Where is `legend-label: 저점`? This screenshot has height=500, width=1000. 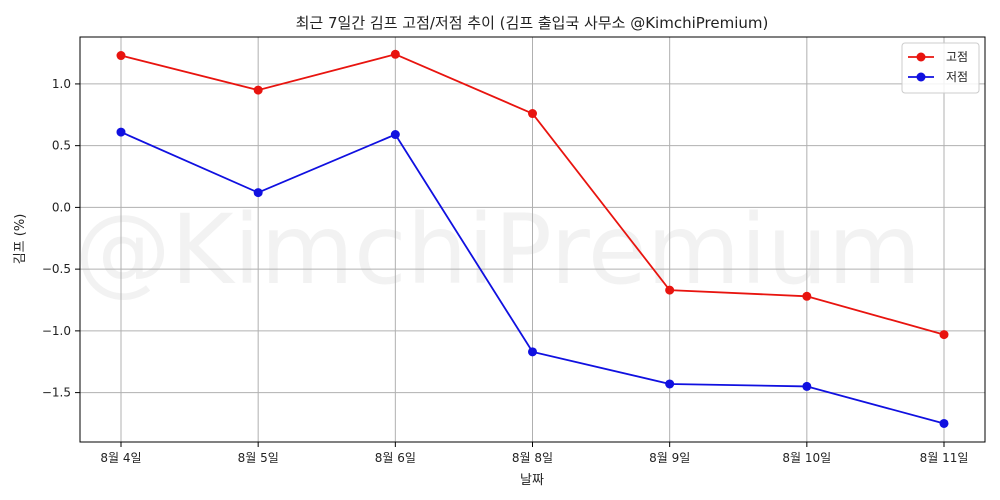 legend-label: 저점 is located at coordinates (957, 77).